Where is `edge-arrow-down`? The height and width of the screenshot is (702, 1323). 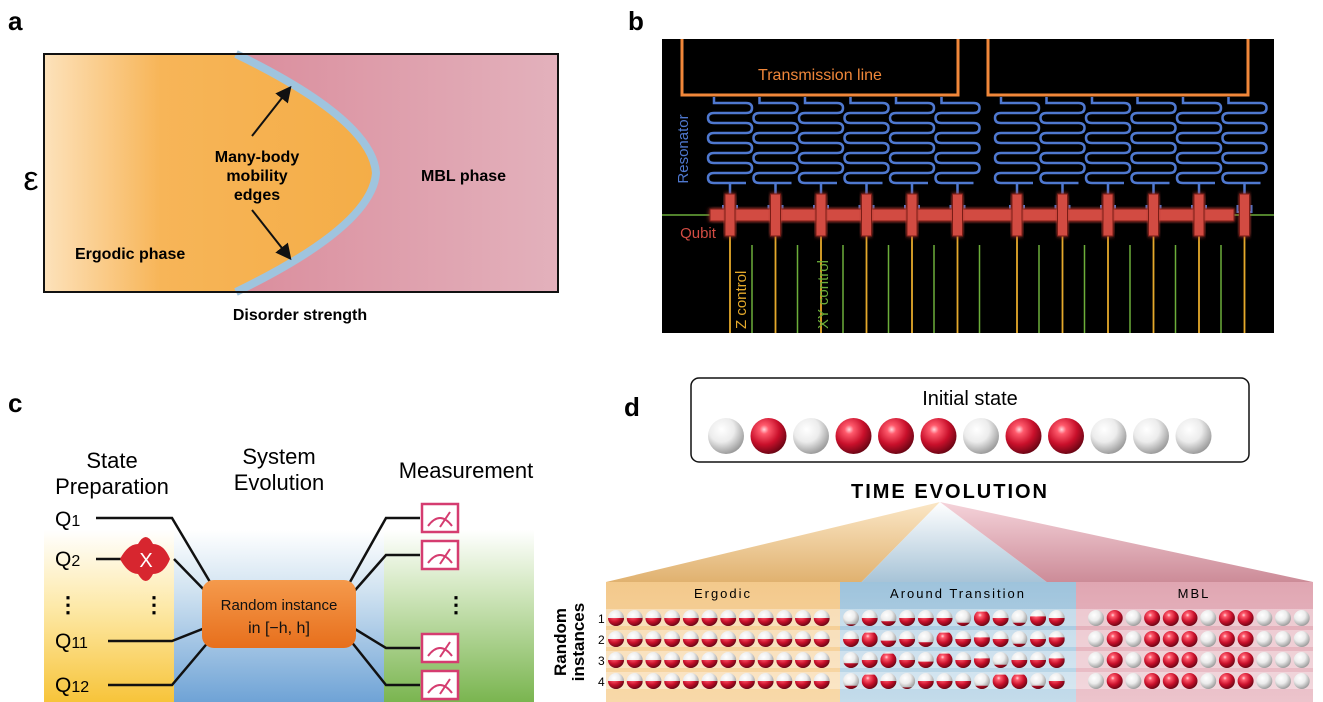 edge-arrow-down is located at coordinates (271, 235).